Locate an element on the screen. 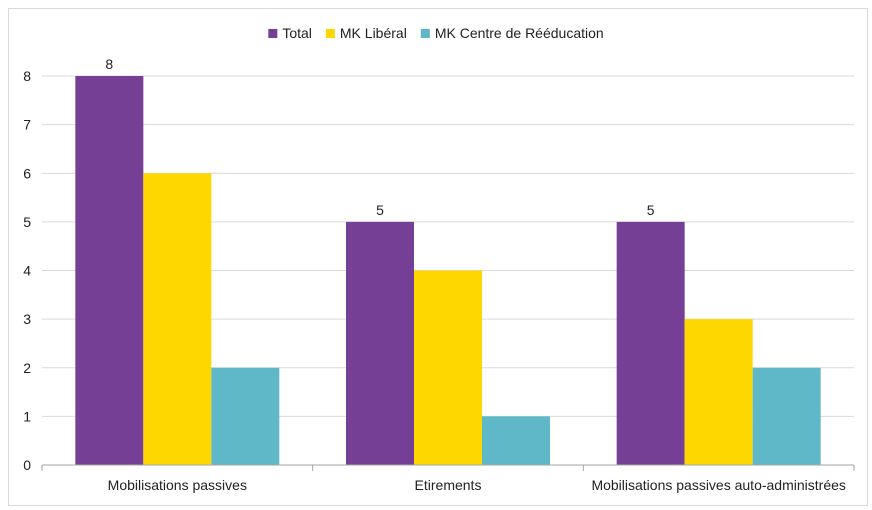  x-tick-label: Mobilisations passives auto-administrées is located at coordinates (718, 485).